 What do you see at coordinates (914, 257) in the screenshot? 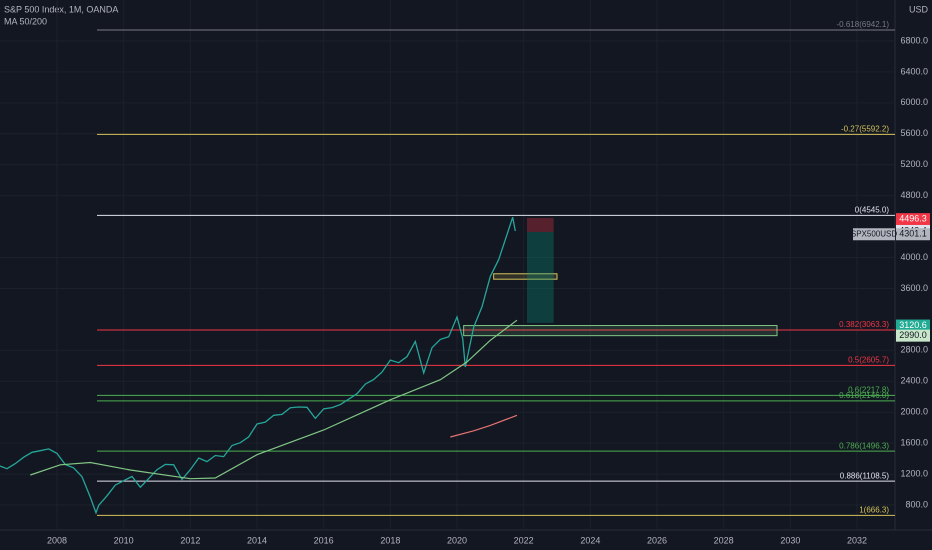
I see `y-tick-label: 4000.0` at bounding box center [914, 257].